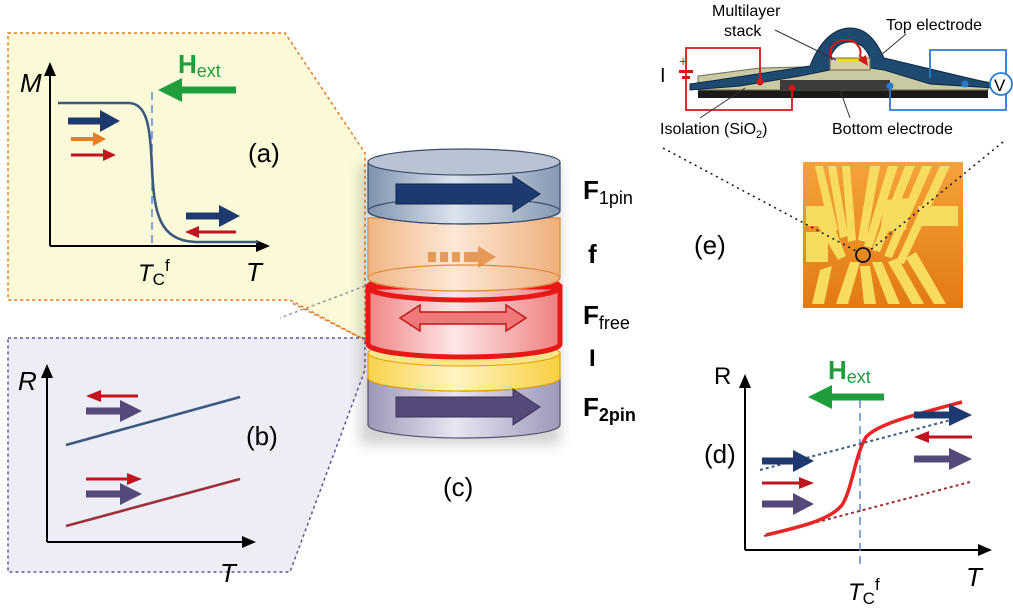  What do you see at coordinates (462, 257) in the screenshot?
I see `f-magnetization-arrow` at bounding box center [462, 257].